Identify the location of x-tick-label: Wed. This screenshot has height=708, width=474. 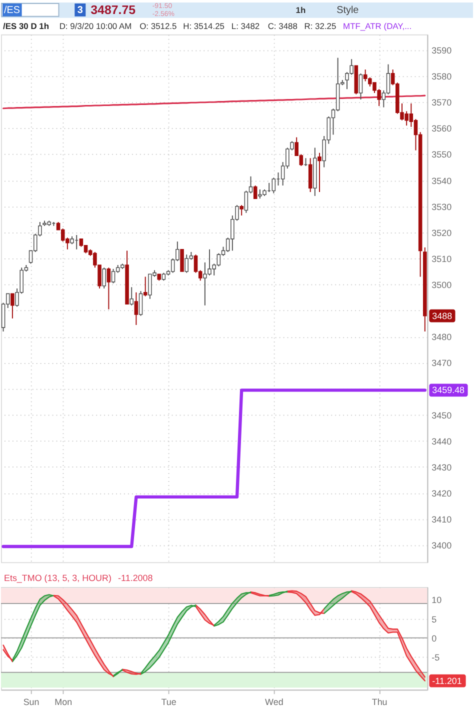
(274, 702).